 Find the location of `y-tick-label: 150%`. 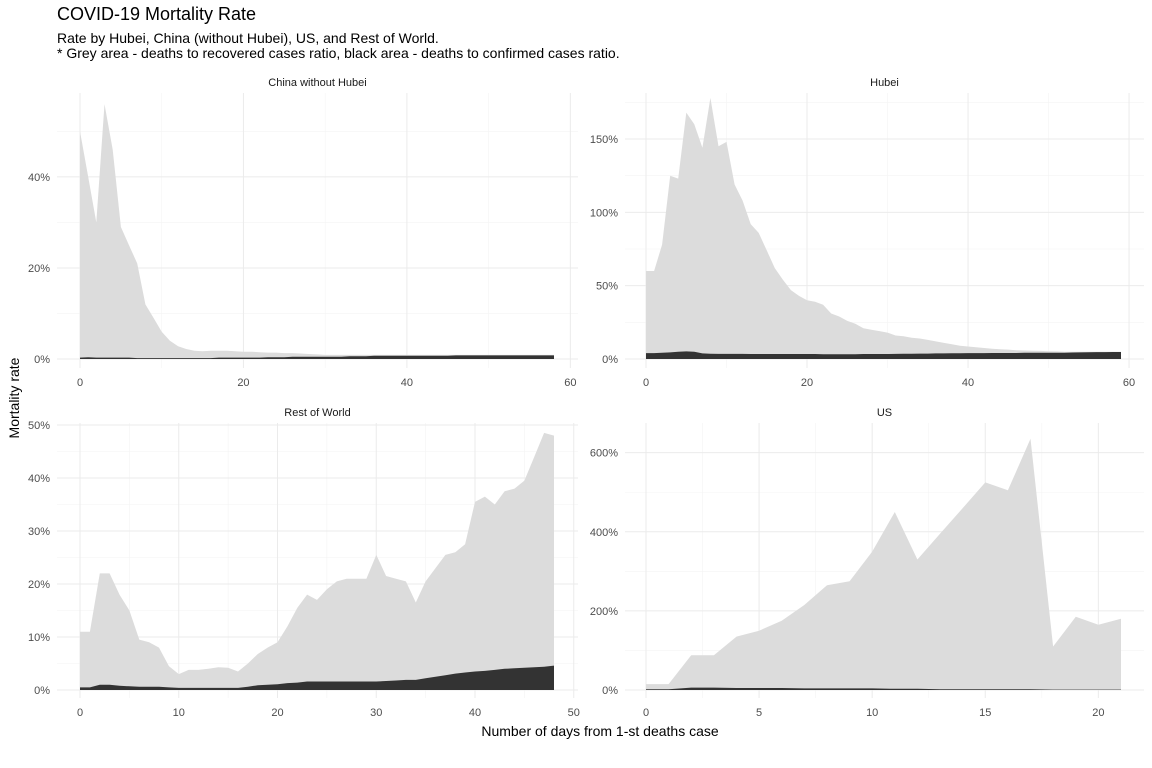

y-tick-label: 150% is located at coordinates (604, 140).